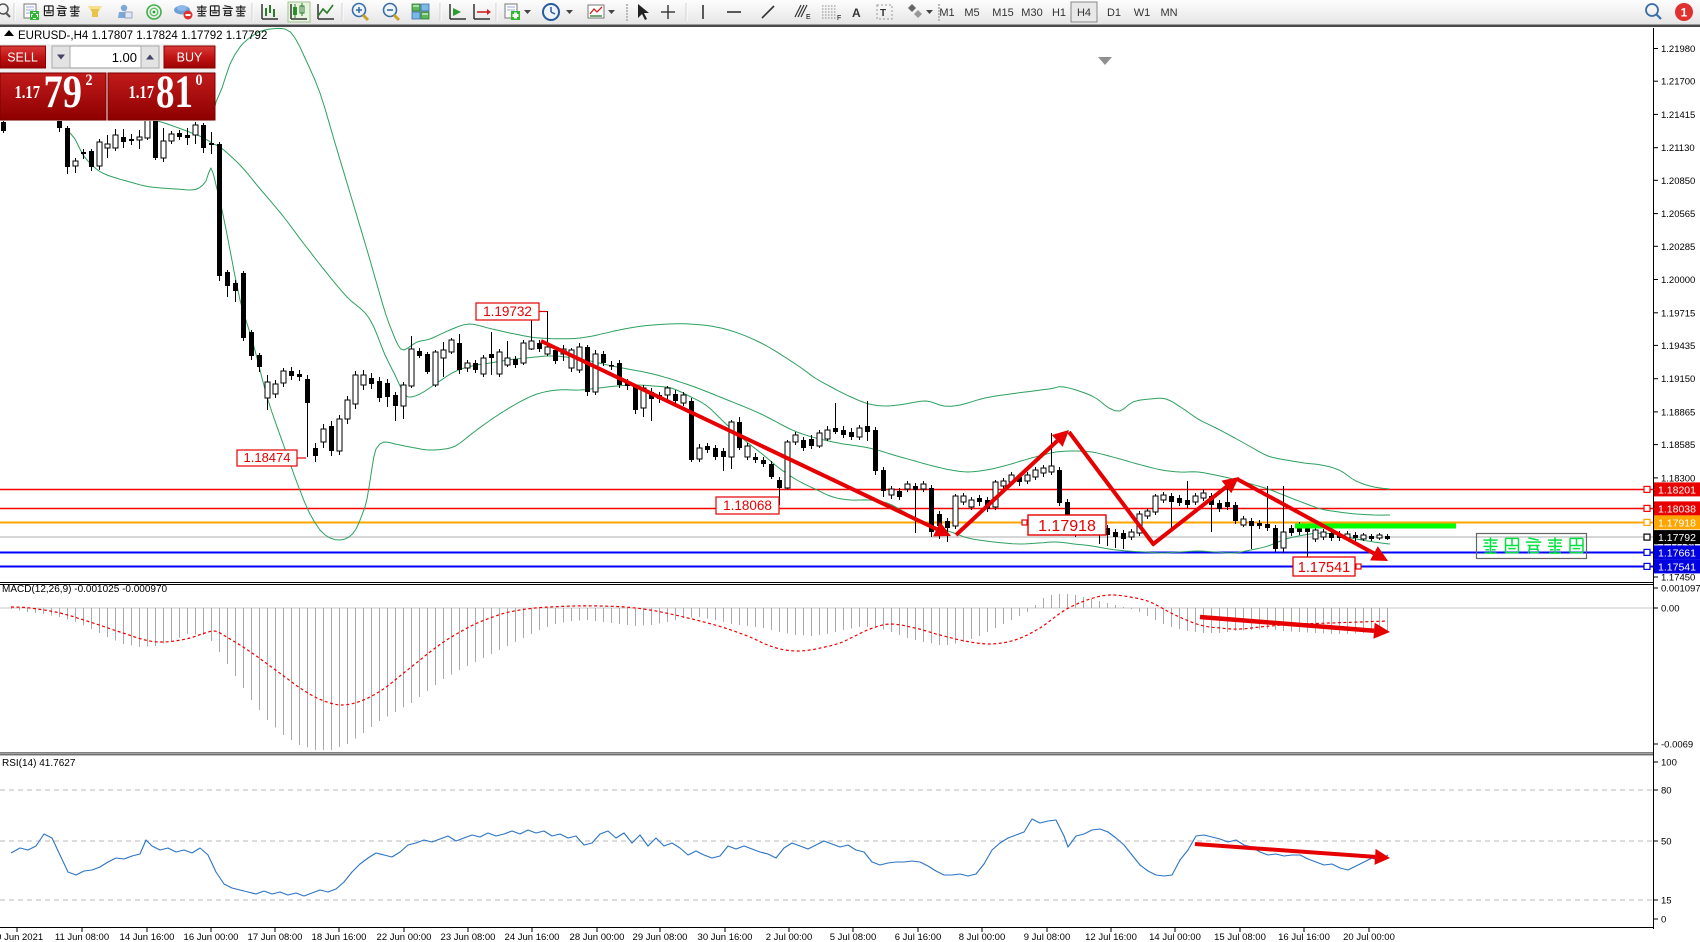  I want to click on svg-text: A, so click(856, 13).